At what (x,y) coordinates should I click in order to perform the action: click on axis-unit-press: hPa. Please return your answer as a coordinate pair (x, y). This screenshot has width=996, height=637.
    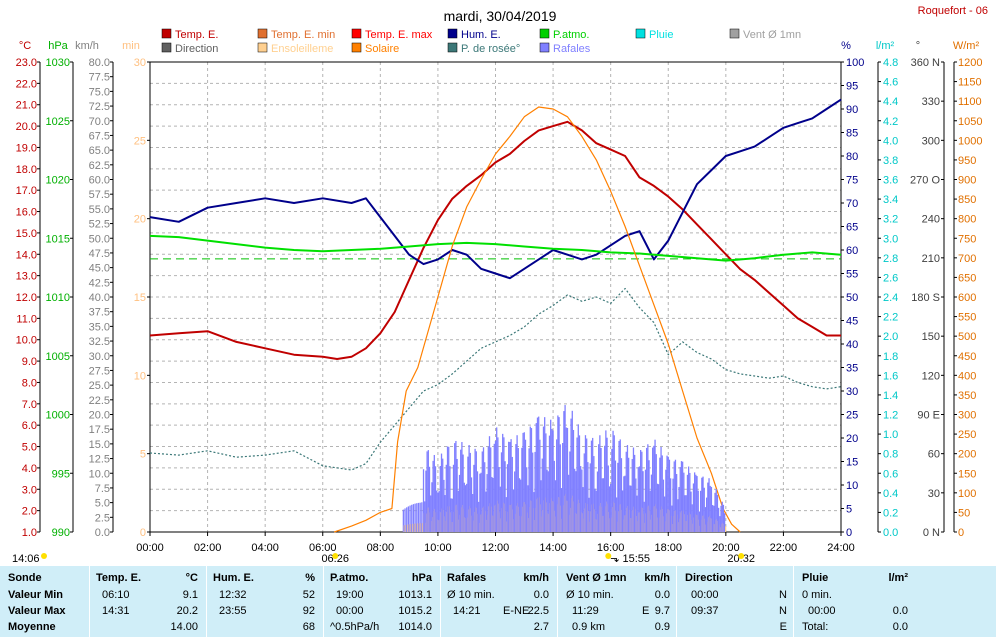
    Looking at the image, I should click on (58, 46).